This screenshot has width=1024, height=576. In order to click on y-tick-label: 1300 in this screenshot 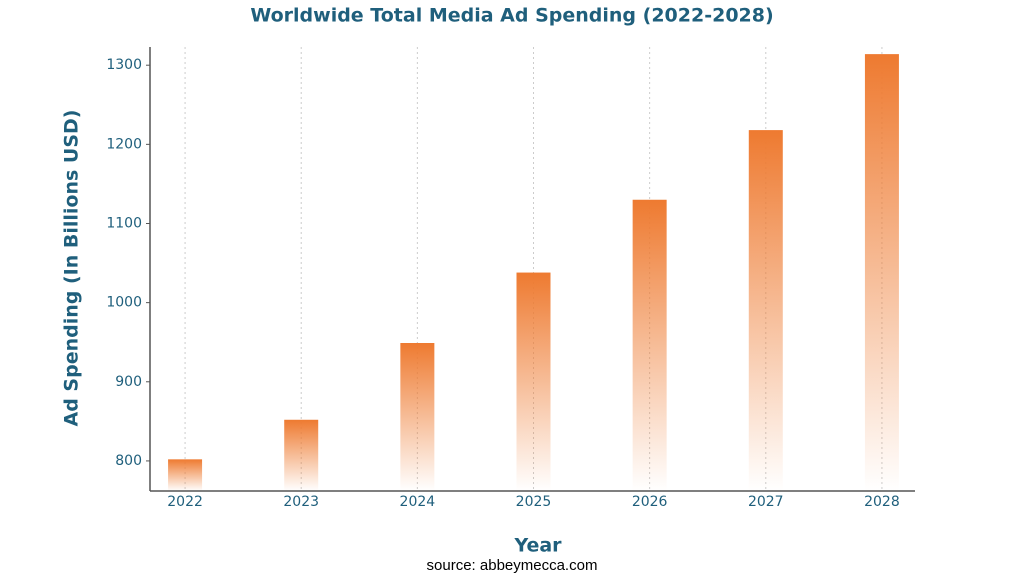, I will do `click(124, 65)`.